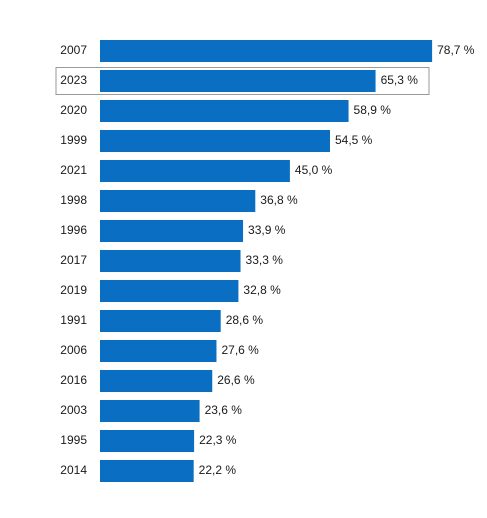 This screenshot has height=518, width=487. What do you see at coordinates (456, 50) in the screenshot?
I see `value-label: 78,7 %` at bounding box center [456, 50].